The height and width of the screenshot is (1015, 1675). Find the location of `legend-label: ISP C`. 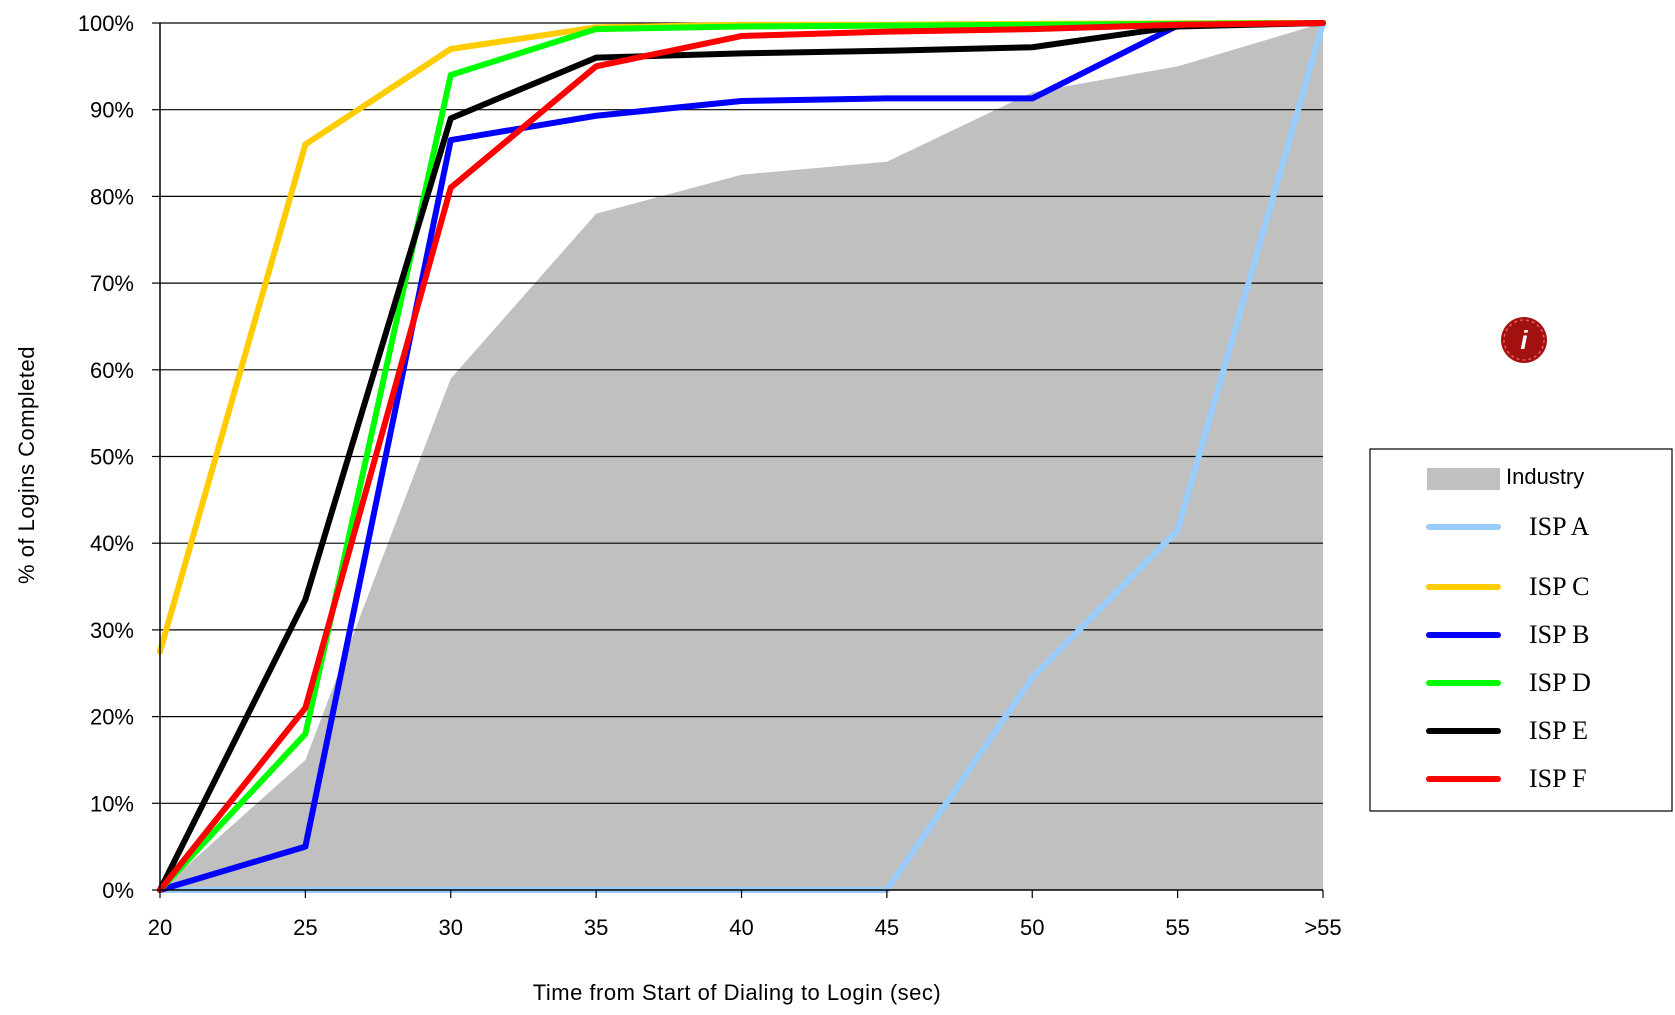

legend-label: ISP C is located at coordinates (1559, 586).